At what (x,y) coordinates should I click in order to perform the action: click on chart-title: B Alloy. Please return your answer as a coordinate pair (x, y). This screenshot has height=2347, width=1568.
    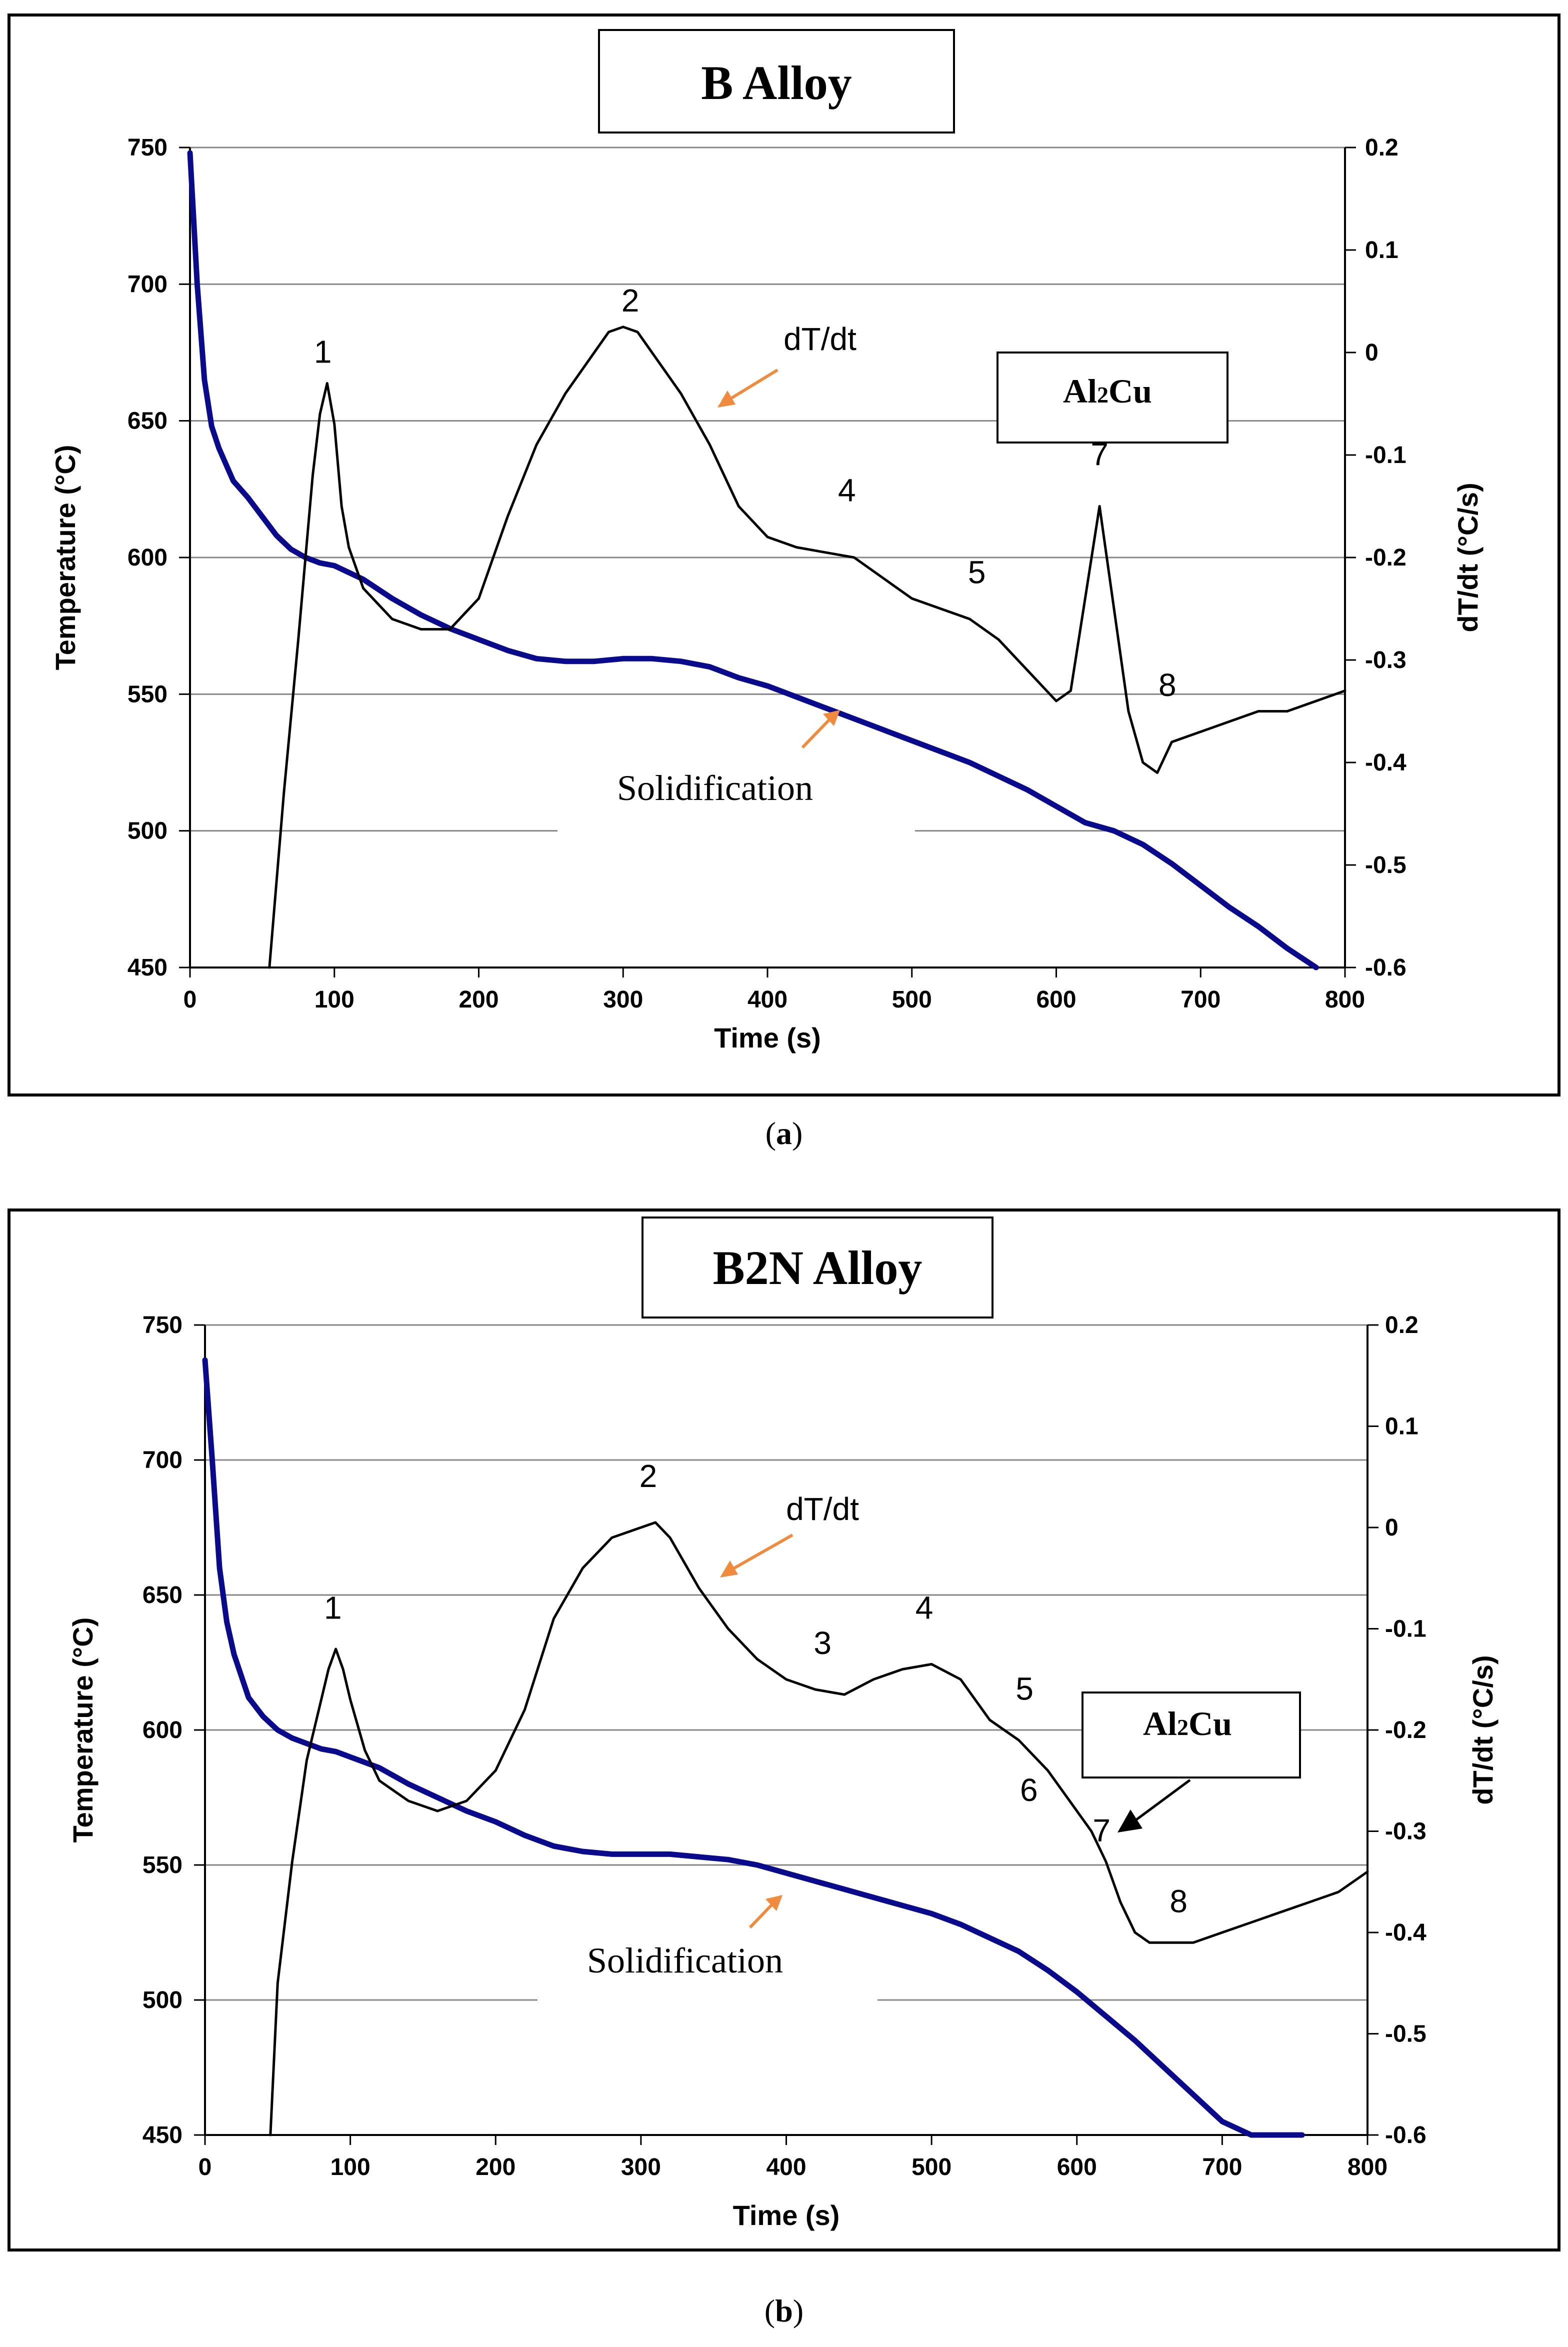
    Looking at the image, I should click on (776, 83).